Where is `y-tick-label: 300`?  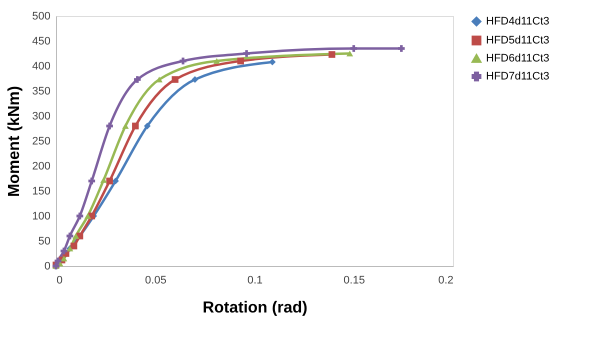 y-tick-label: 300 is located at coordinates (41, 116).